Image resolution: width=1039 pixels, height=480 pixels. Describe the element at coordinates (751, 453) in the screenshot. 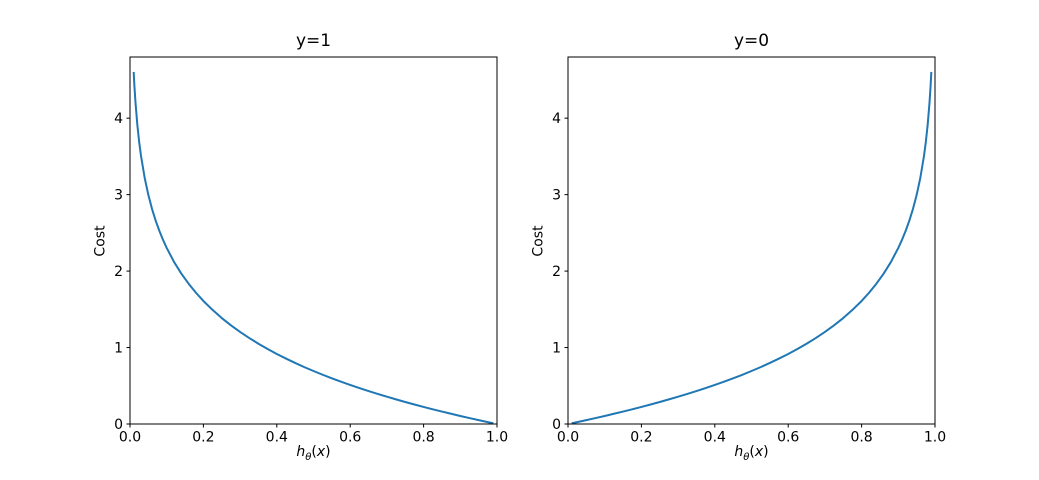

I see `x-axis-label-y0: hθ(x)` at that location.